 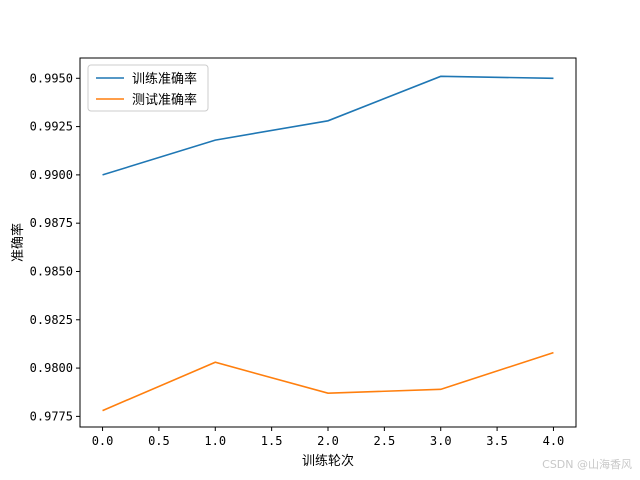 What do you see at coordinates (441, 441) in the screenshot?
I see `x-tick-label: 3.0` at bounding box center [441, 441].